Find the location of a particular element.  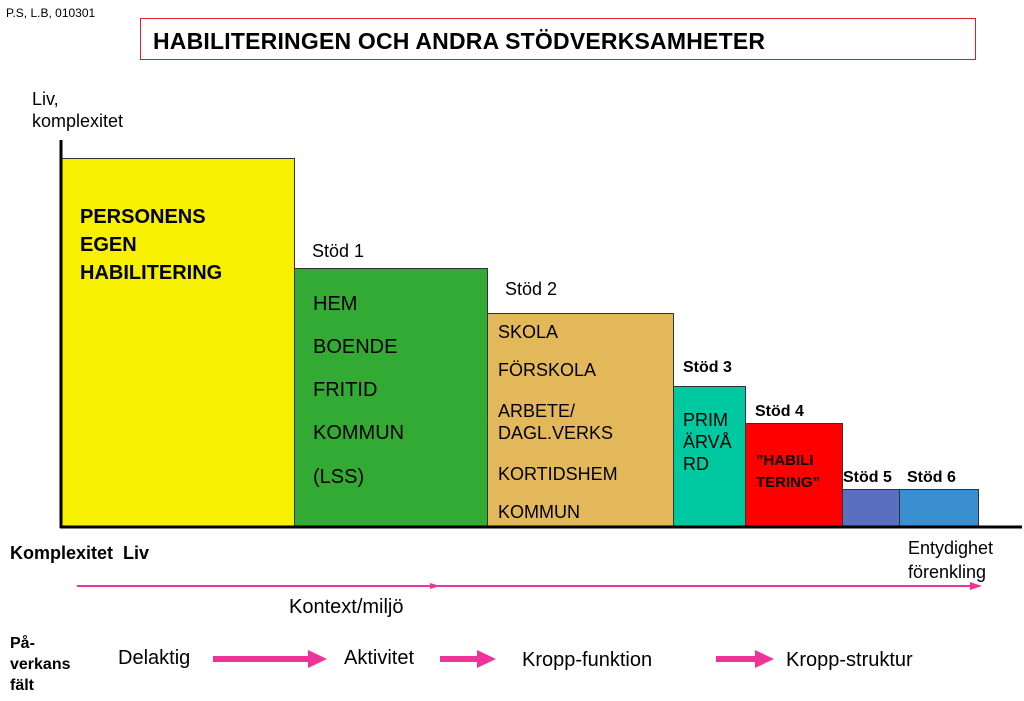

verkans-label: På- verkans fält is located at coordinates (40, 664).